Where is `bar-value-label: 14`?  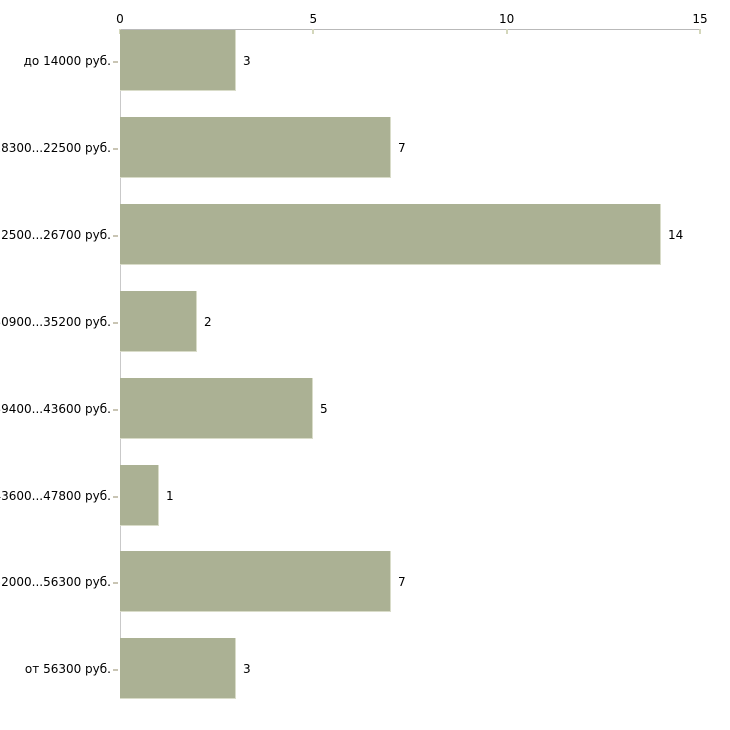
bar-value-label: 14 is located at coordinates (676, 234).